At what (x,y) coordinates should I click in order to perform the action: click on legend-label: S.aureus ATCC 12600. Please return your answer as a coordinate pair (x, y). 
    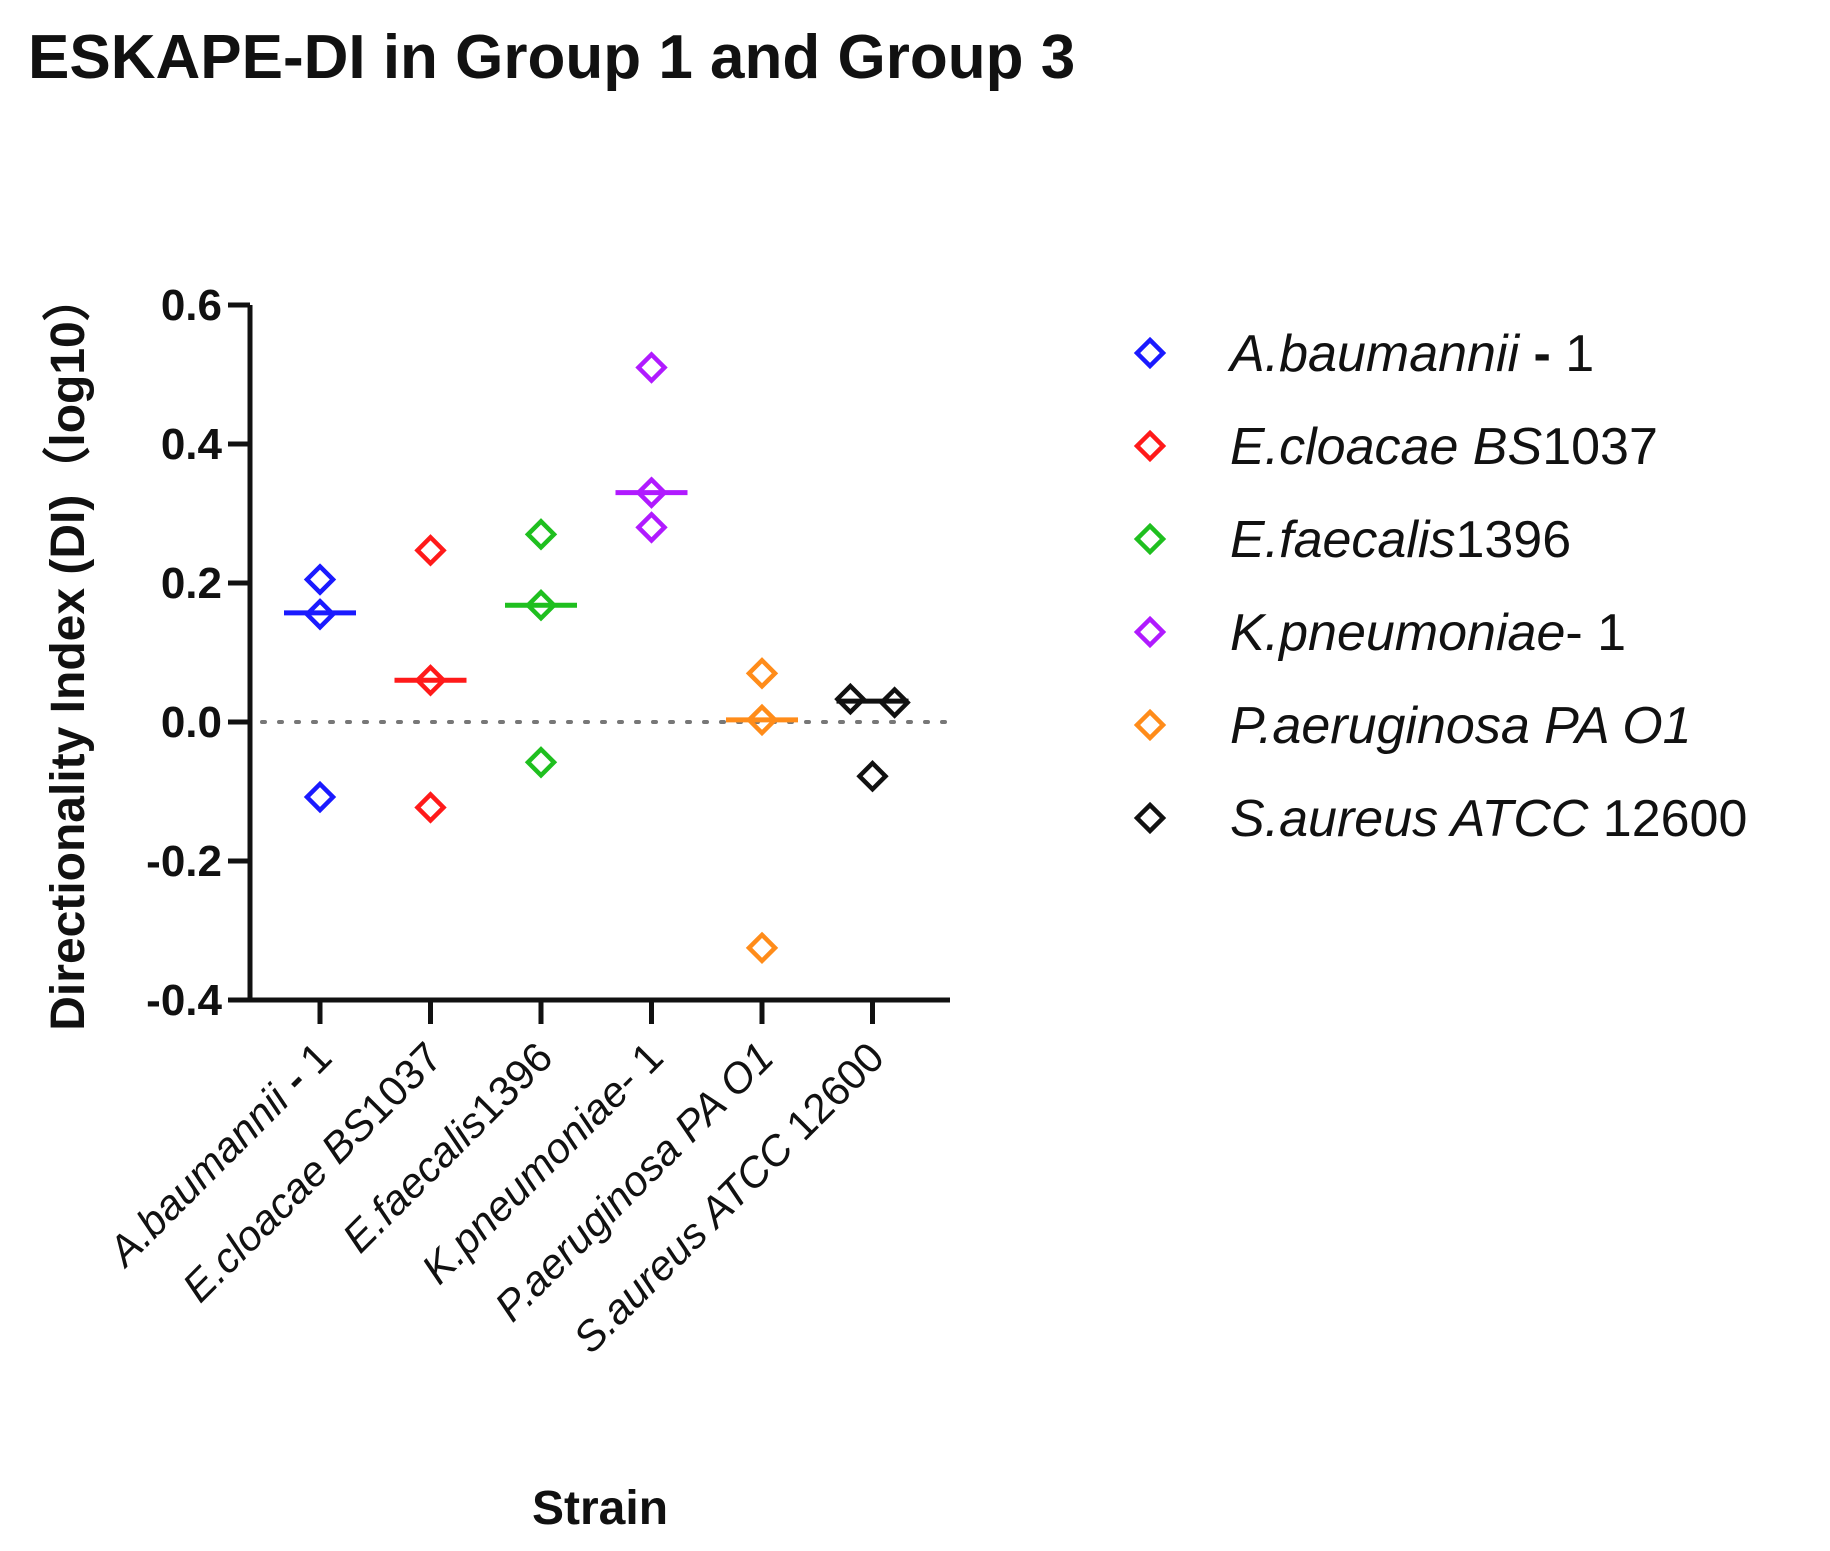
    Looking at the image, I should click on (1488, 819).